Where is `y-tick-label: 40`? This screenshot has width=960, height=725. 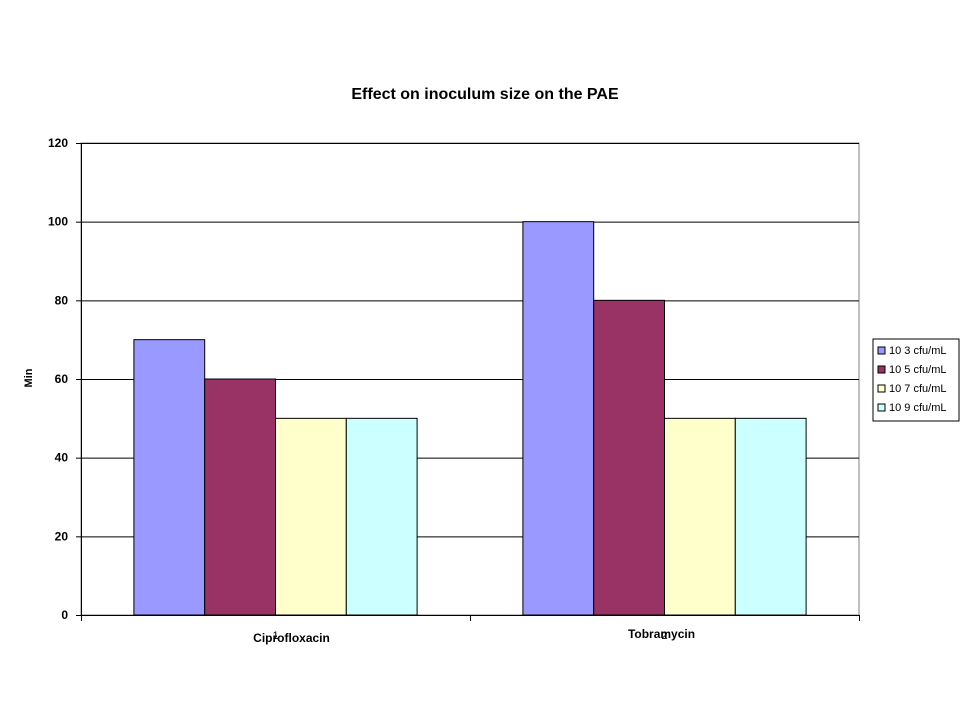
y-tick-label: 40 is located at coordinates (62, 458).